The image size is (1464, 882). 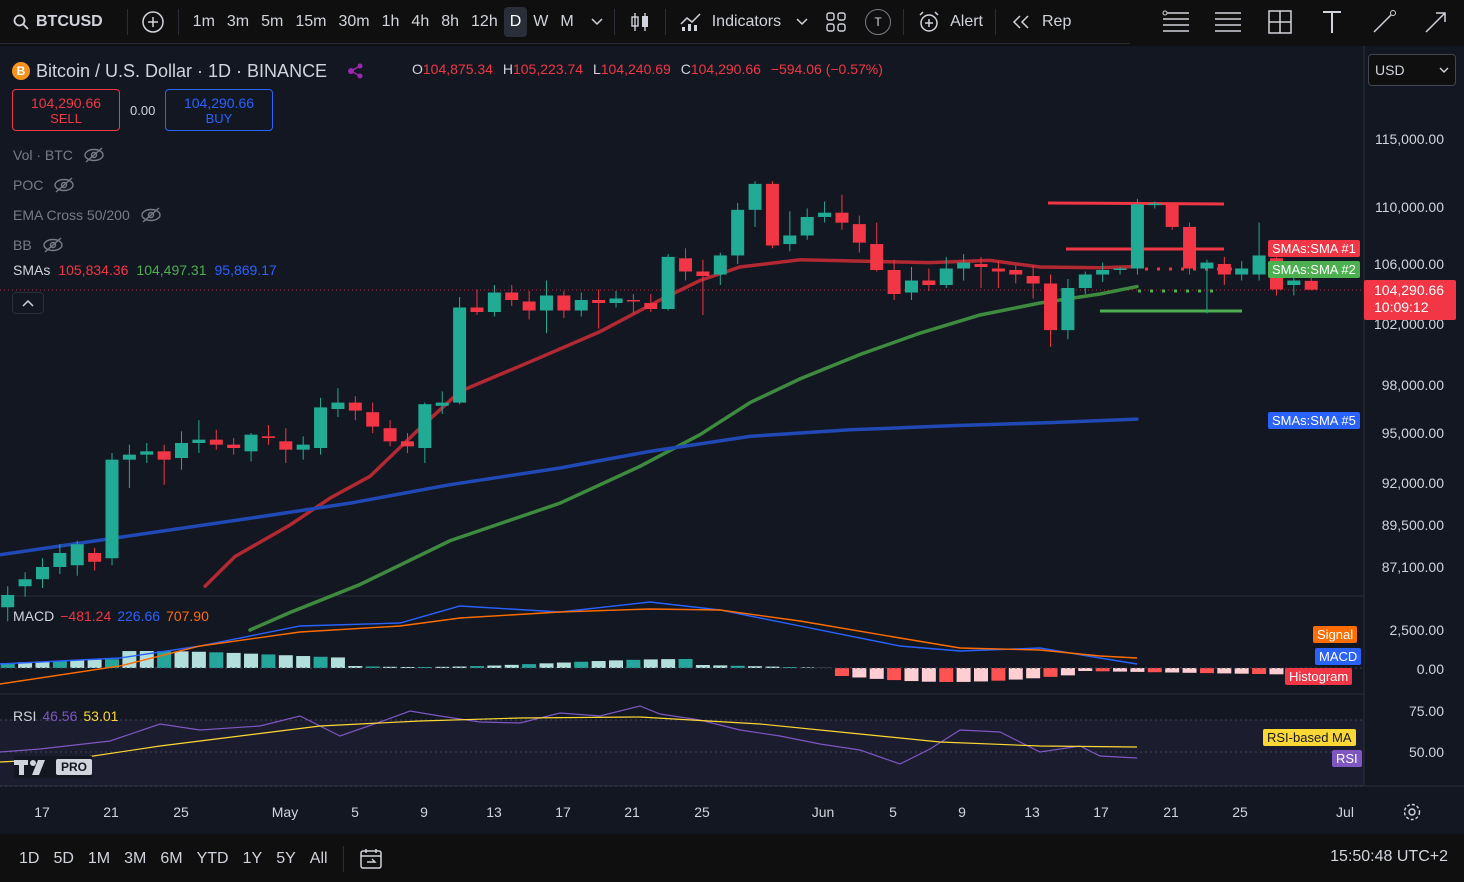 I want to click on shapes-tool-icon, so click(x=1280, y=22).